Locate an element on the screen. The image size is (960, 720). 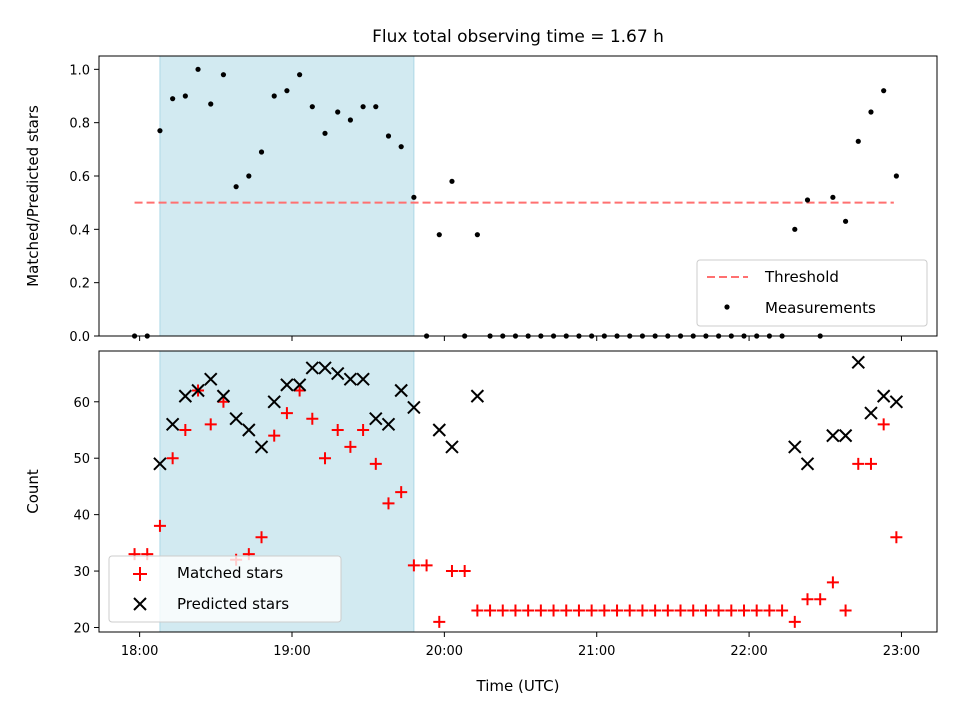
y-tick-label: 1.0 is located at coordinates (79, 70).